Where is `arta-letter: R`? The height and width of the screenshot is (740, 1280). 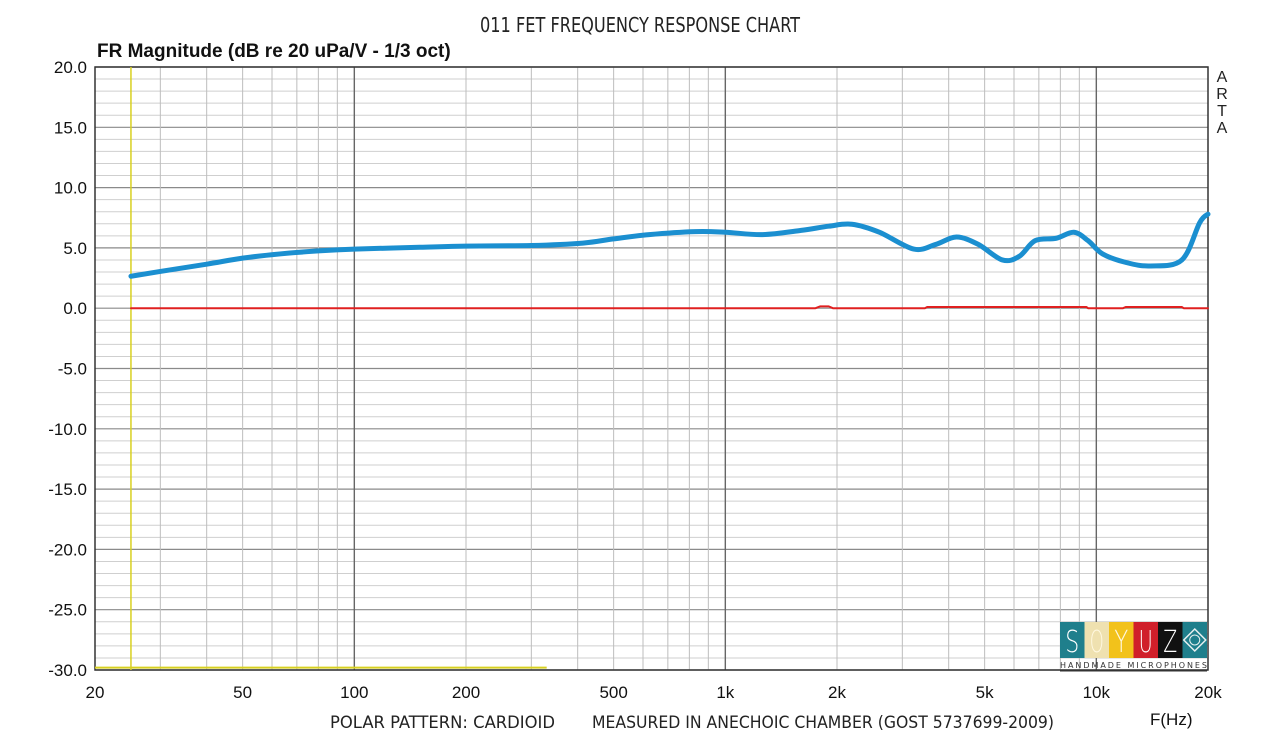
arta-letter: R is located at coordinates (1222, 94).